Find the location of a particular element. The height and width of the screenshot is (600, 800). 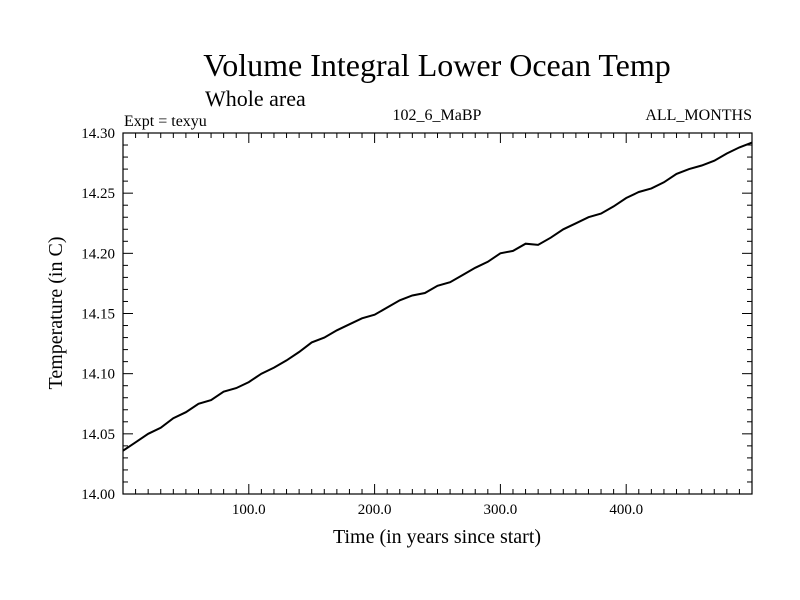

y-axis-label: Temperature (in C) is located at coordinates (56, 313).